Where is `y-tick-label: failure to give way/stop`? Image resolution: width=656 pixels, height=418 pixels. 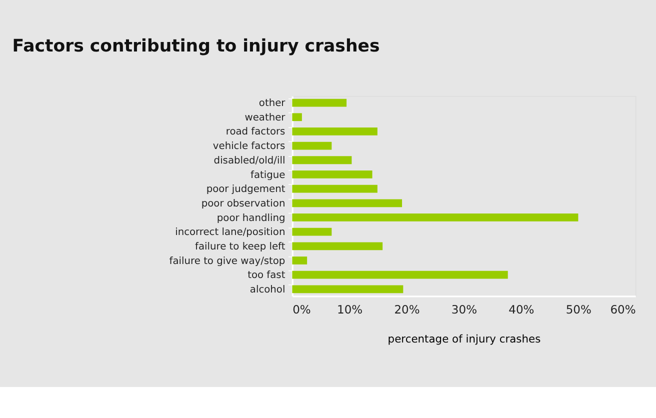 y-tick-label: failure to give way/stop is located at coordinates (227, 261).